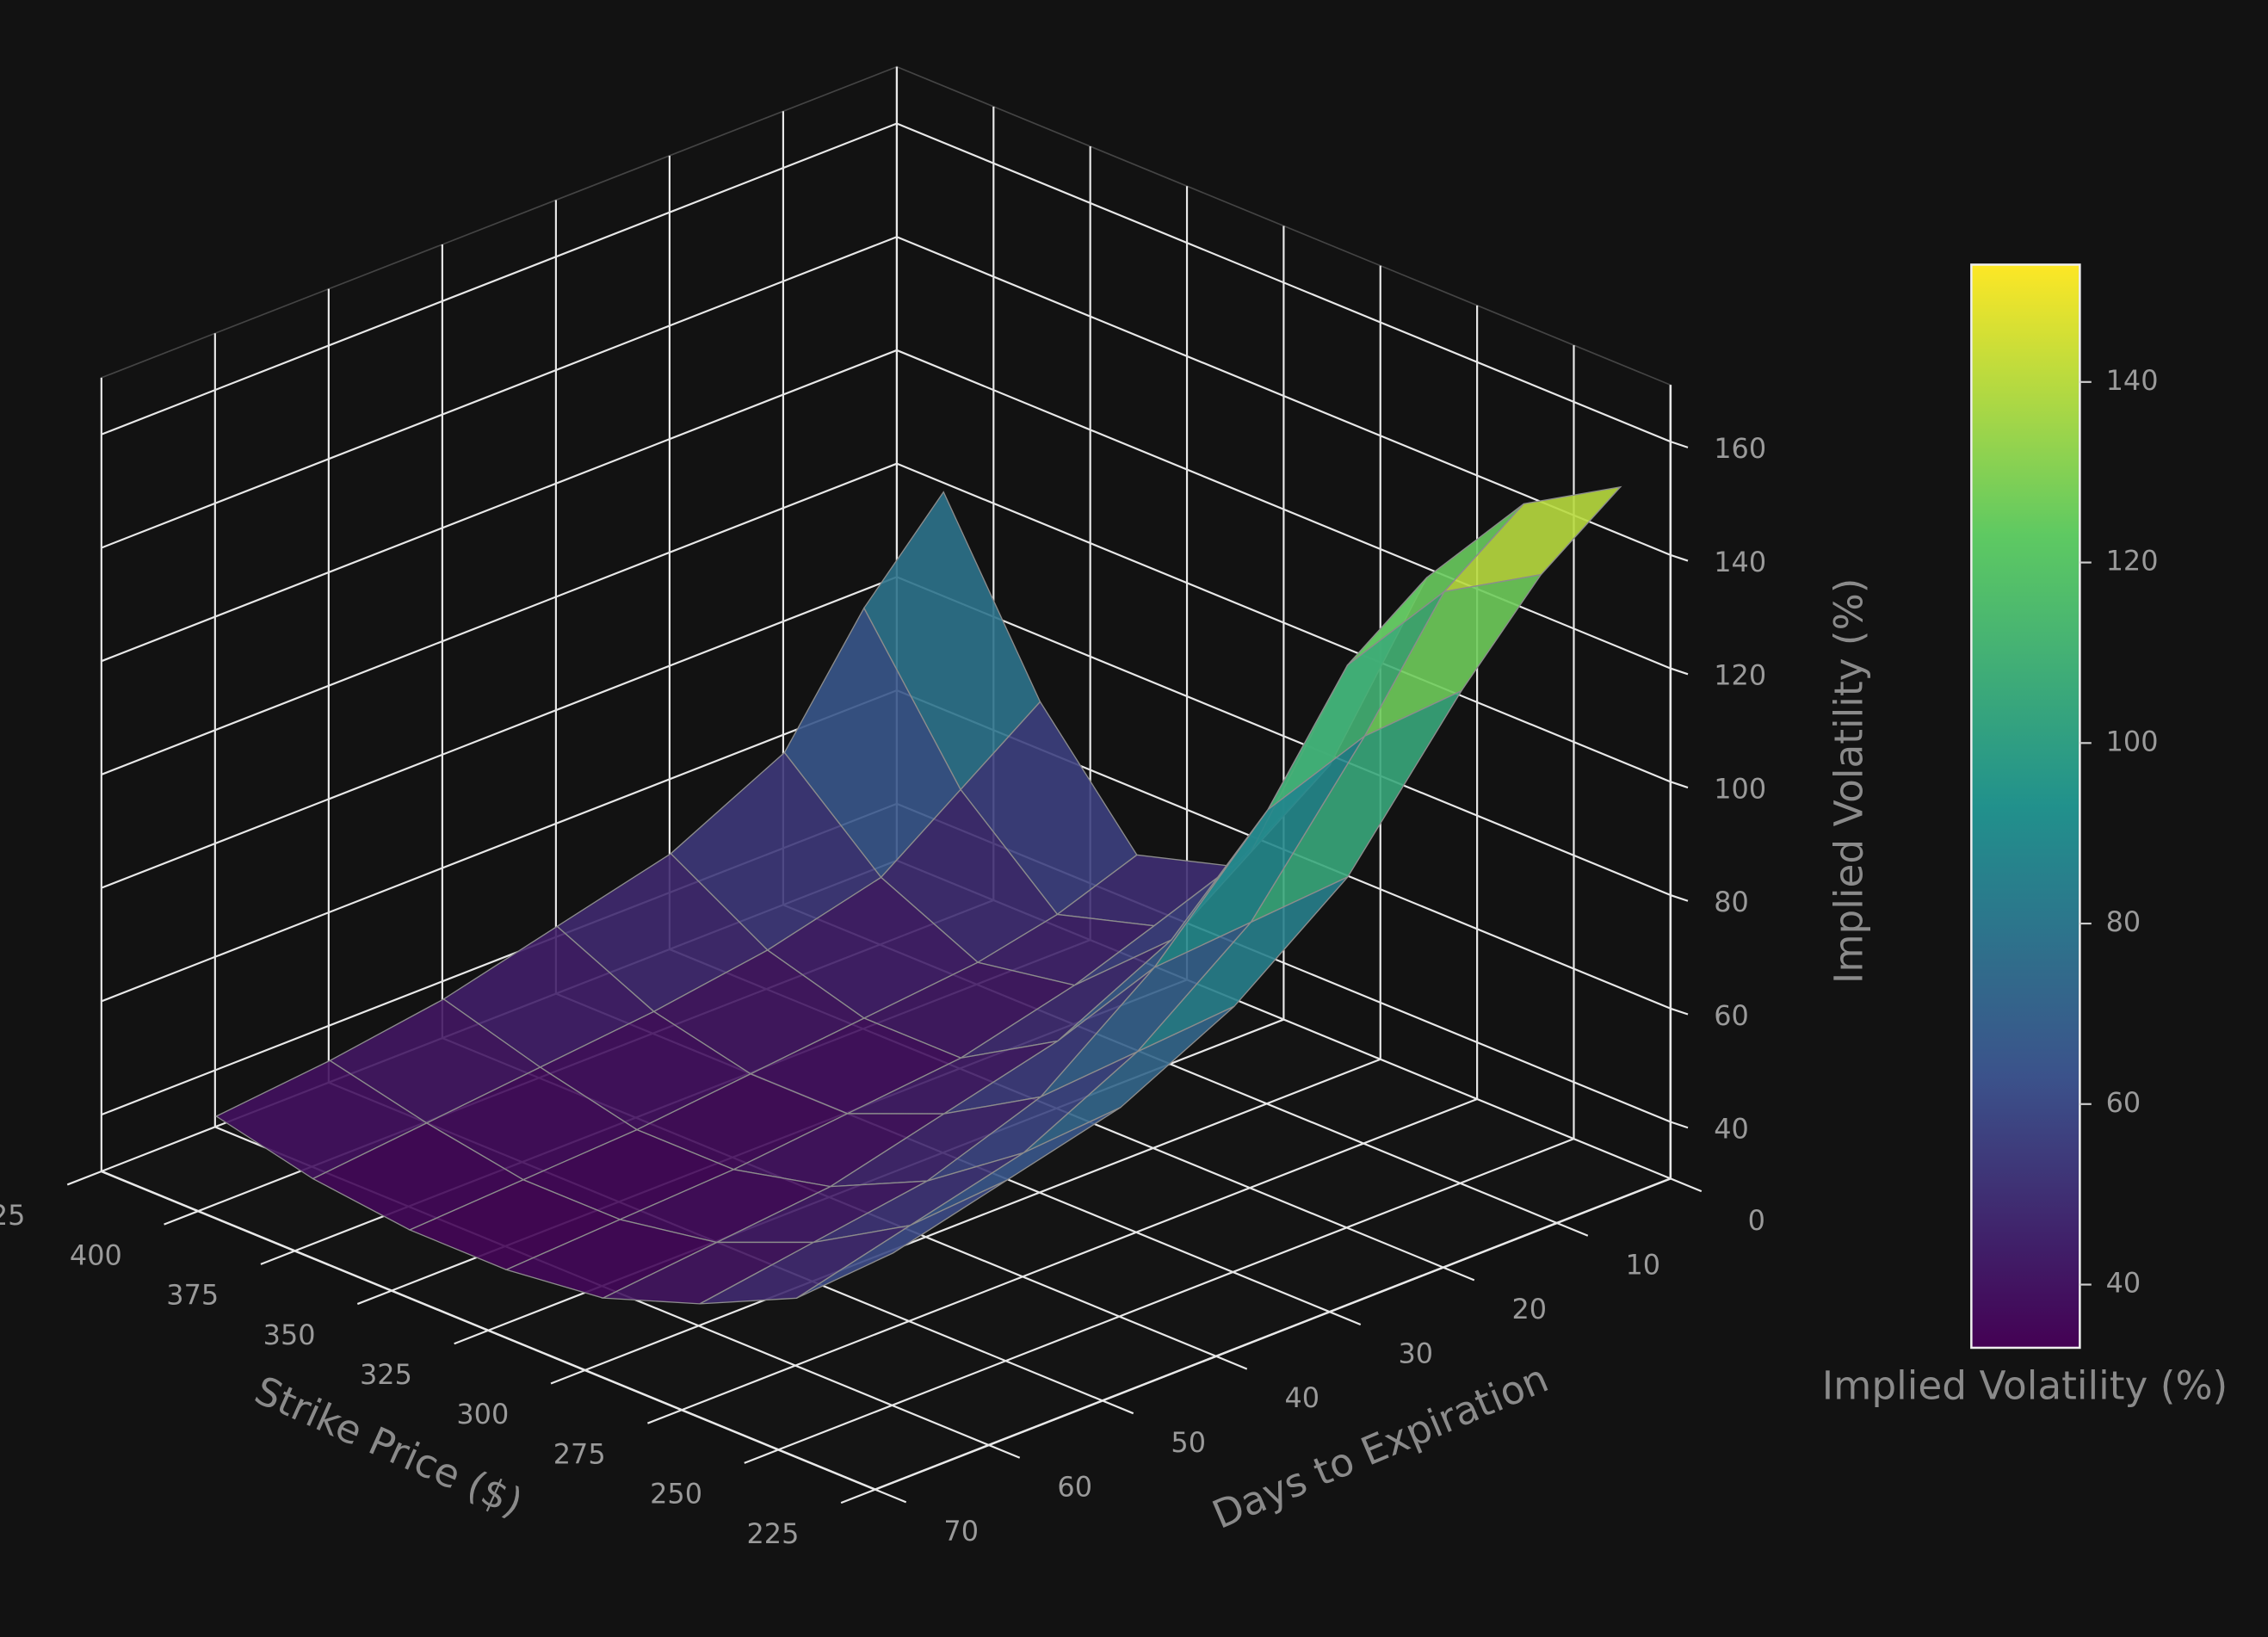  I want to click on y-tick-label: 30, so click(1415, 1353).